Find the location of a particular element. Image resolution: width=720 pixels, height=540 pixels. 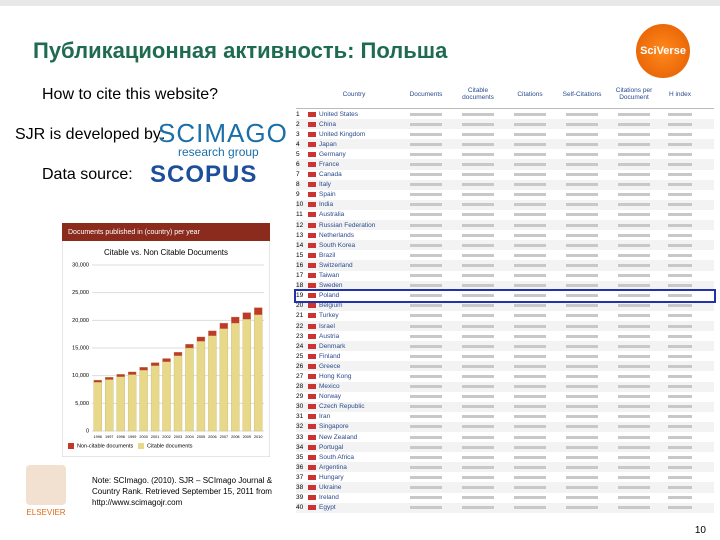

table-row: 15 Brazil is located at coordinates (505, 255).